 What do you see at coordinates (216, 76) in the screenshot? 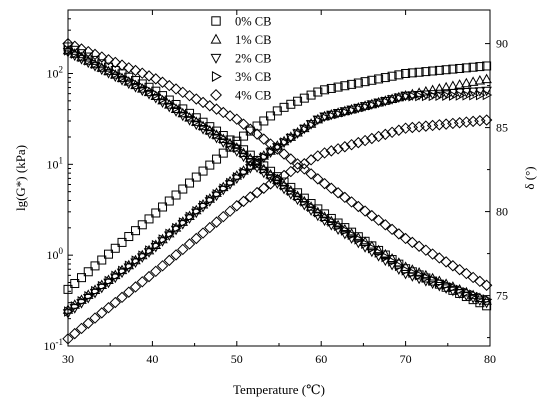
I see `legend-marker-3pct-cb` at bounding box center [216, 76].